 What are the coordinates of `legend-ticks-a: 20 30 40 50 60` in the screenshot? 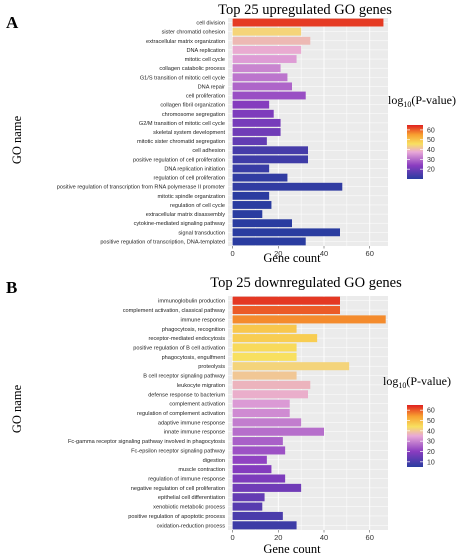 It's located at (421, 150).